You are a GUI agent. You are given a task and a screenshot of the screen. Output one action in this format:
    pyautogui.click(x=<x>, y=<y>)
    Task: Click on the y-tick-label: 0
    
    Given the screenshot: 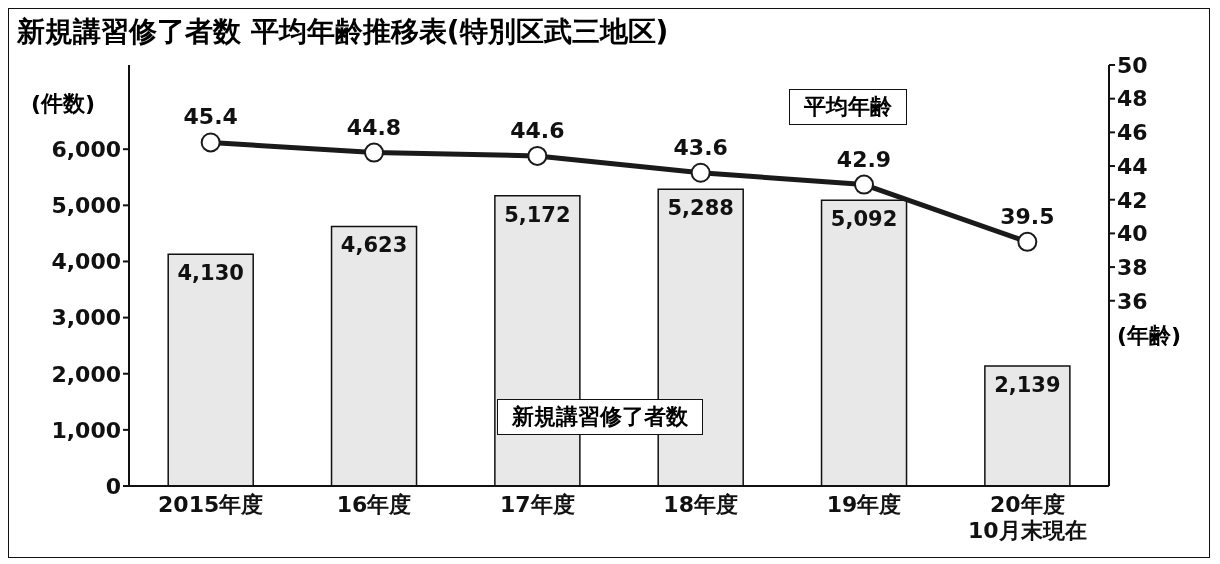 What is the action you would take?
    pyautogui.click(x=113, y=486)
    